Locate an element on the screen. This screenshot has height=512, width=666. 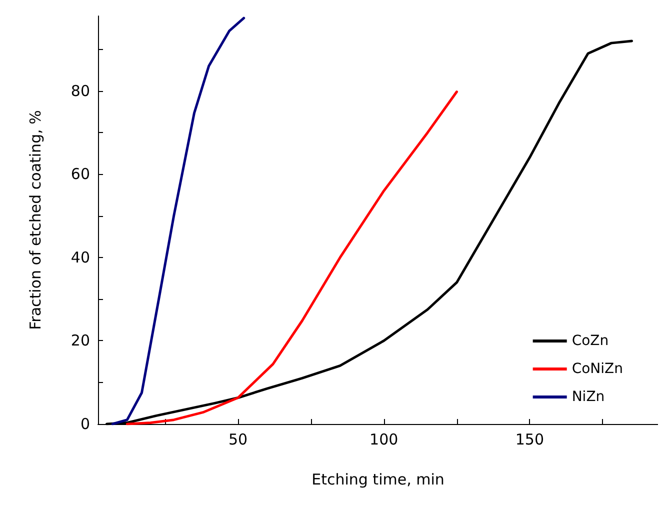
legend-label: CoNiZn is located at coordinates (598, 369).